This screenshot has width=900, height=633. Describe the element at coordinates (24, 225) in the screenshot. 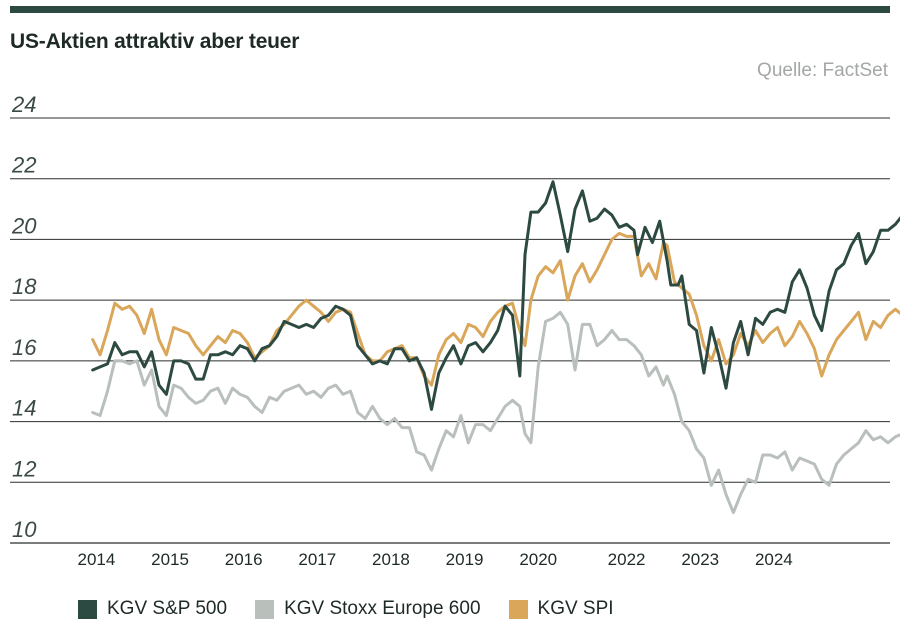

I see `y-tick-label: 20` at that location.